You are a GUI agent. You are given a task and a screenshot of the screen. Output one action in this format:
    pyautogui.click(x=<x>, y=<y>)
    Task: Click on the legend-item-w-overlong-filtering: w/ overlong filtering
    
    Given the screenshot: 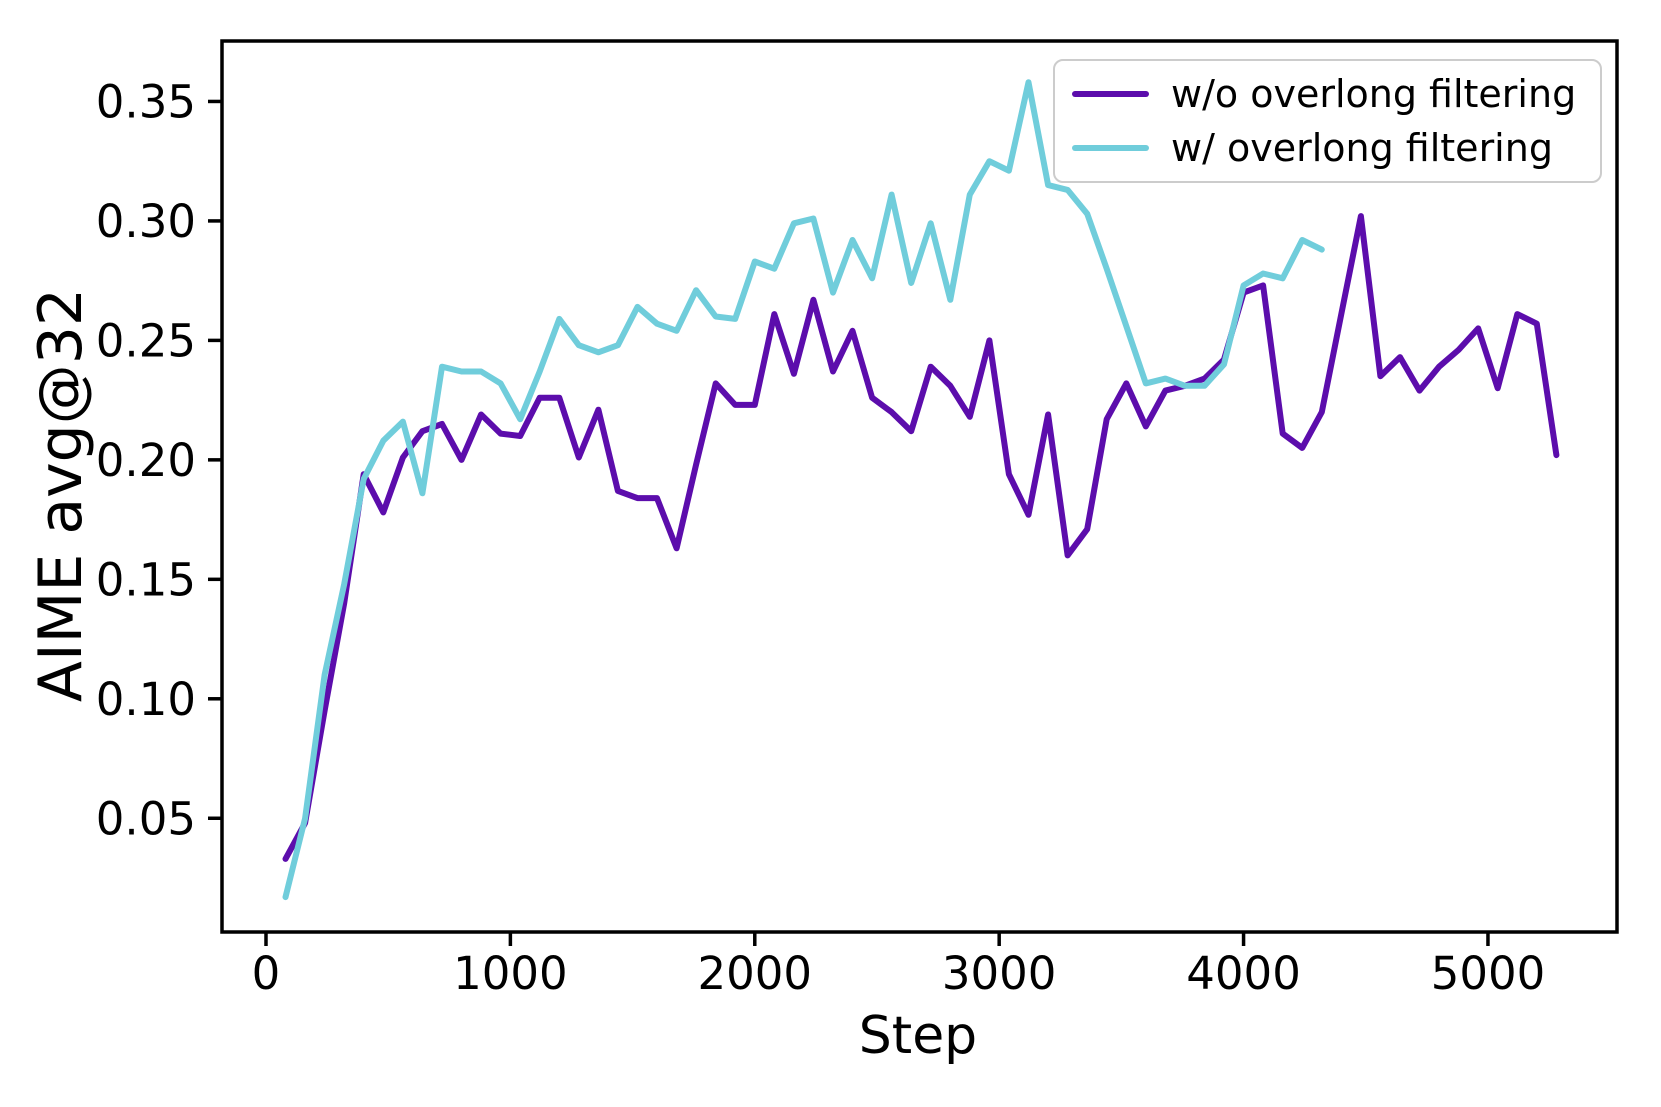 What is the action you would take?
    pyautogui.click(x=1327, y=148)
    